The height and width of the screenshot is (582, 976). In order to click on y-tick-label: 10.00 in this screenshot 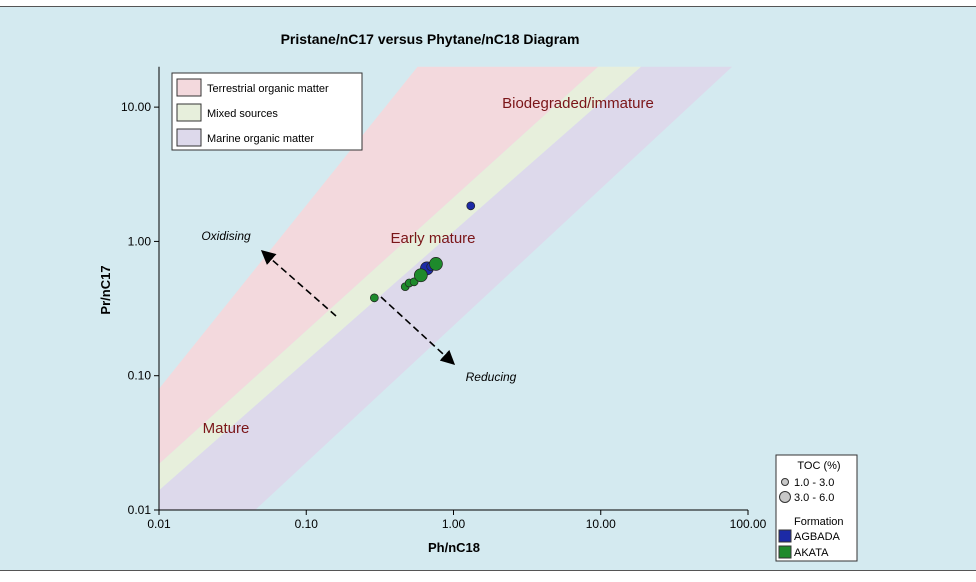, I will do `click(136, 107)`.